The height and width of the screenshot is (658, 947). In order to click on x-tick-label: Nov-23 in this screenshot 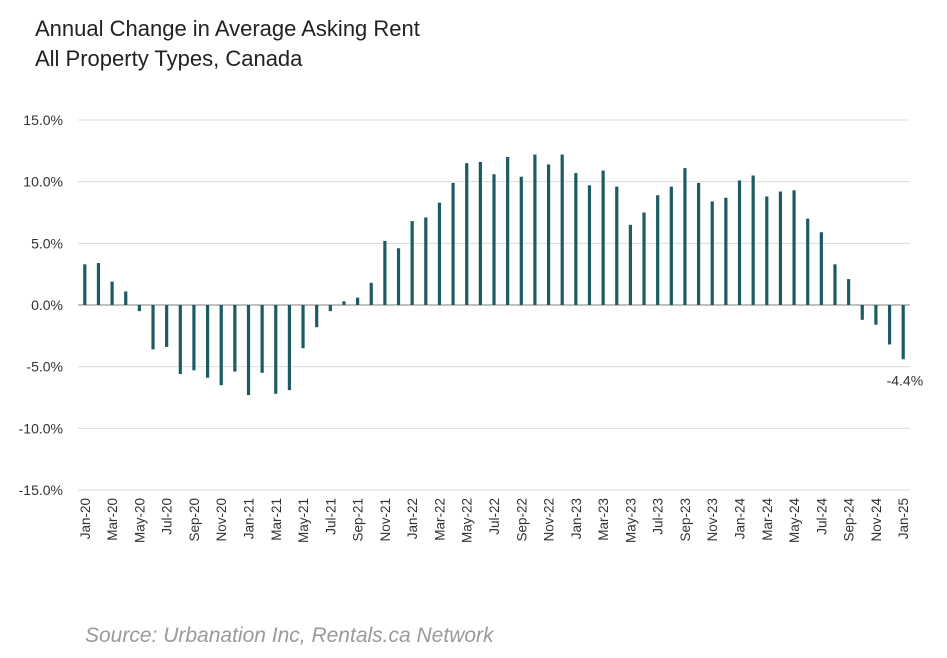, I will do `click(712, 520)`.